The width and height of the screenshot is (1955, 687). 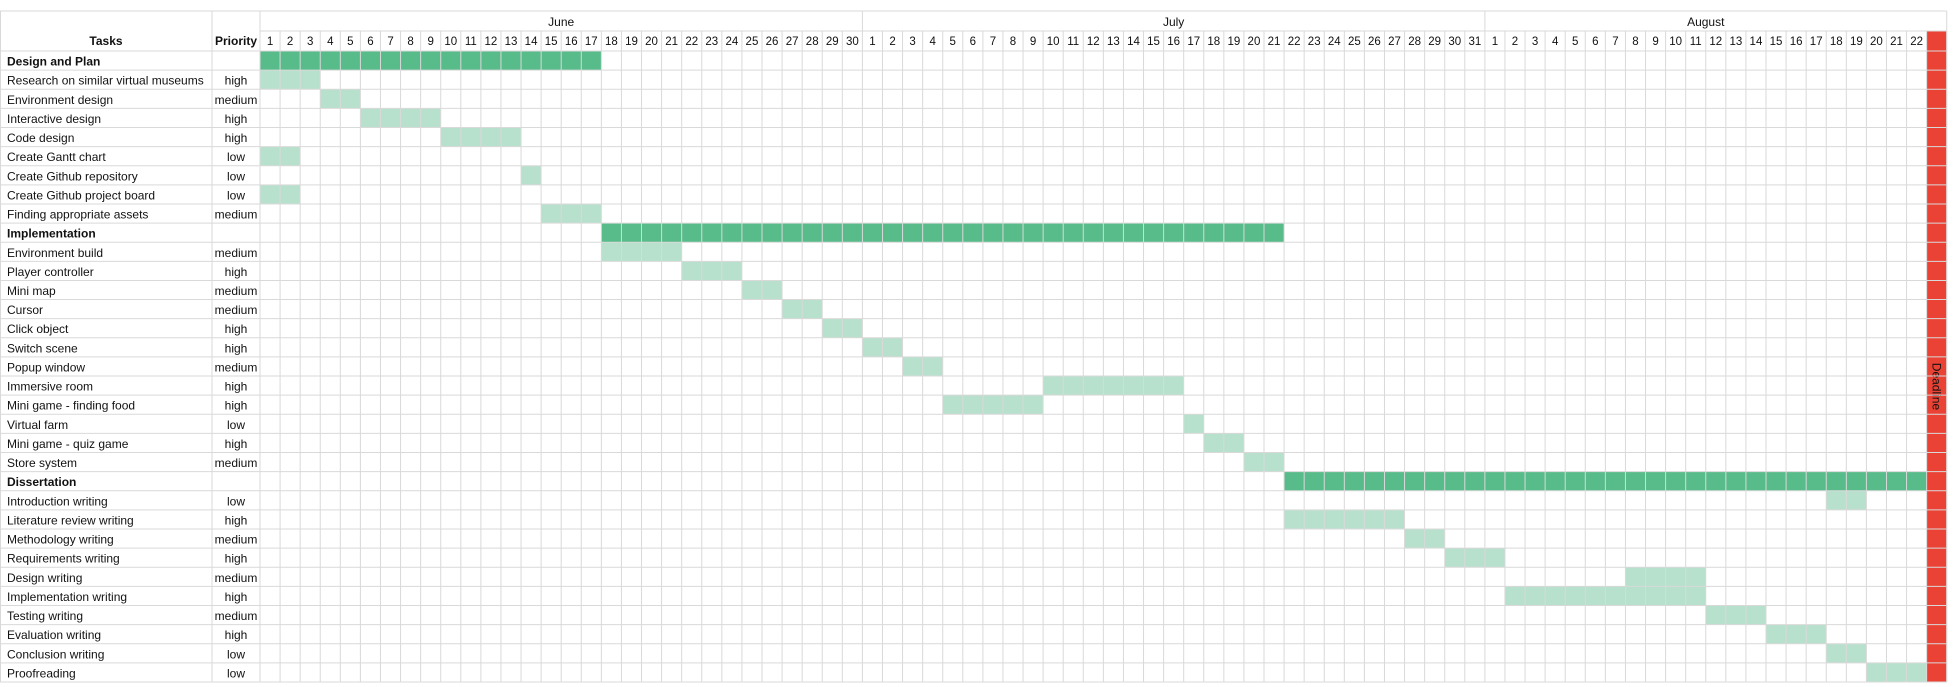 I want to click on day-tick-label: 13, so click(x=511, y=42).